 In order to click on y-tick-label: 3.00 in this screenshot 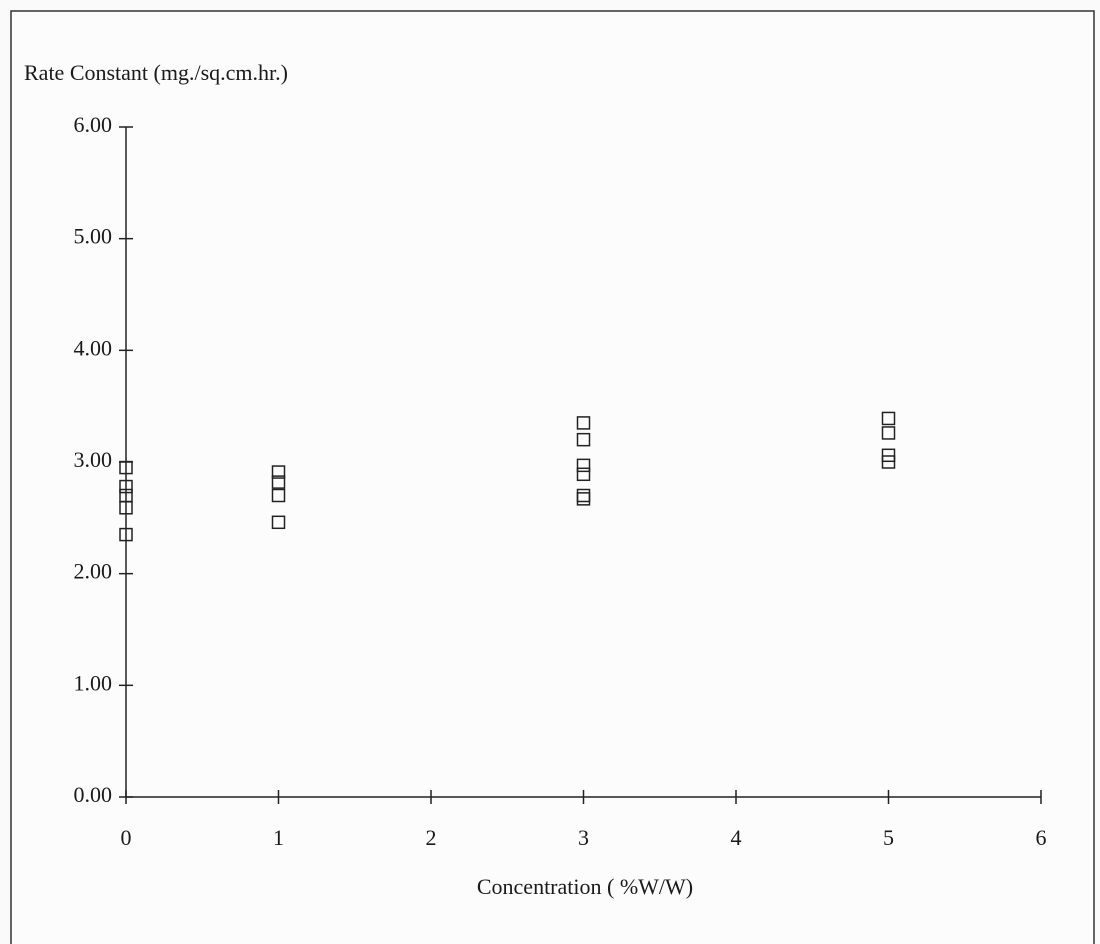, I will do `click(93, 459)`.